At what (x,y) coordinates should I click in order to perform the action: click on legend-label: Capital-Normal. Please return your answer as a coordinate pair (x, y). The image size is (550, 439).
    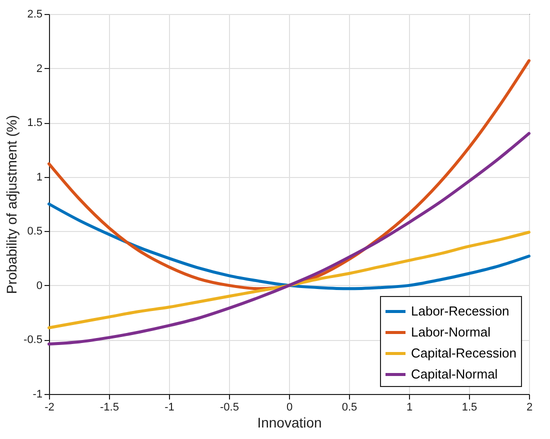
    Looking at the image, I should click on (454, 374).